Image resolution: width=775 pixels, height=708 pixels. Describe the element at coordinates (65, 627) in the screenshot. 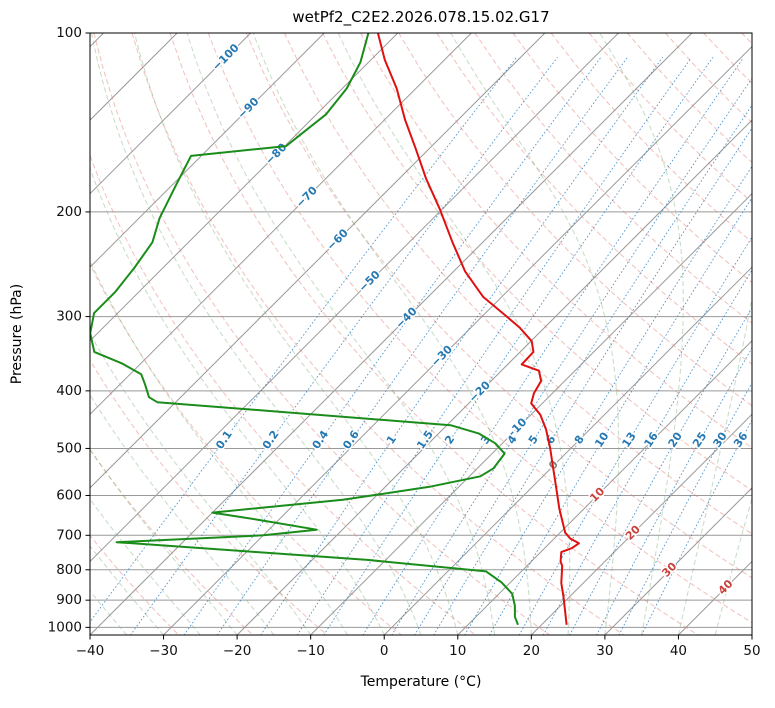

I see `svg-text: 1000` at that location.